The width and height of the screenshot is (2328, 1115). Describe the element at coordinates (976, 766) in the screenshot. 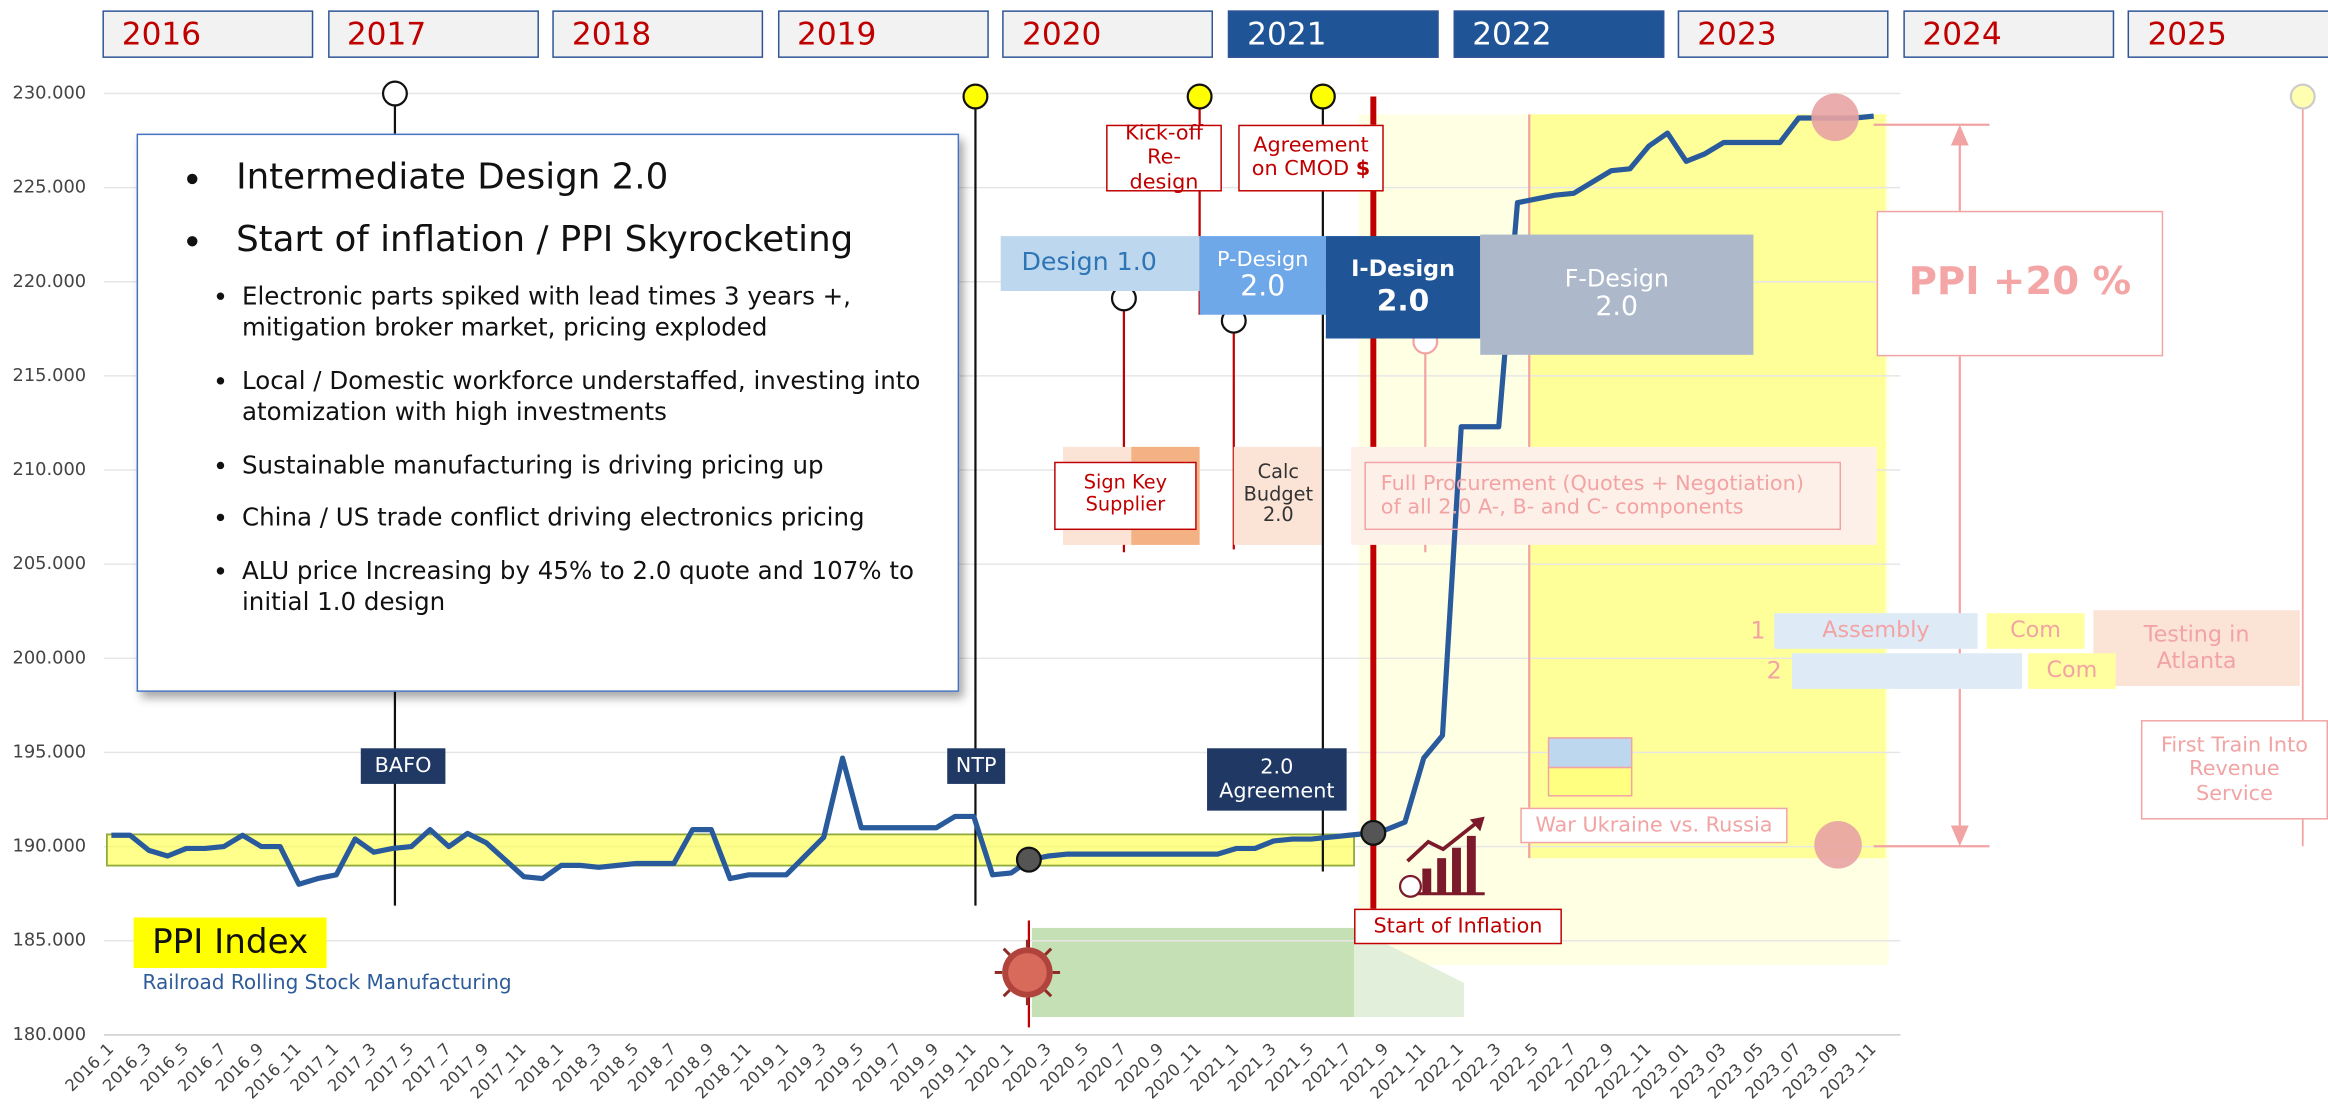

I see `milestone-label: NTP` at that location.